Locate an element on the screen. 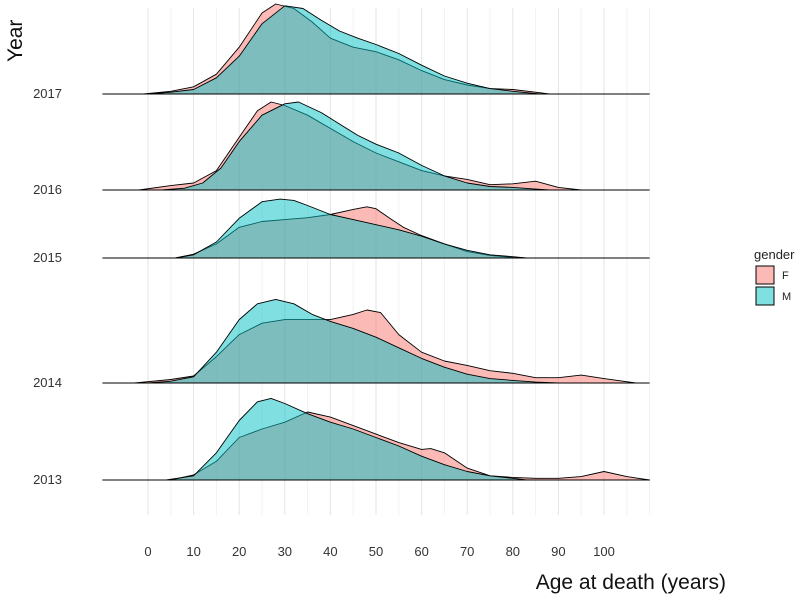  ridge-2014 is located at coordinates (376, 341).